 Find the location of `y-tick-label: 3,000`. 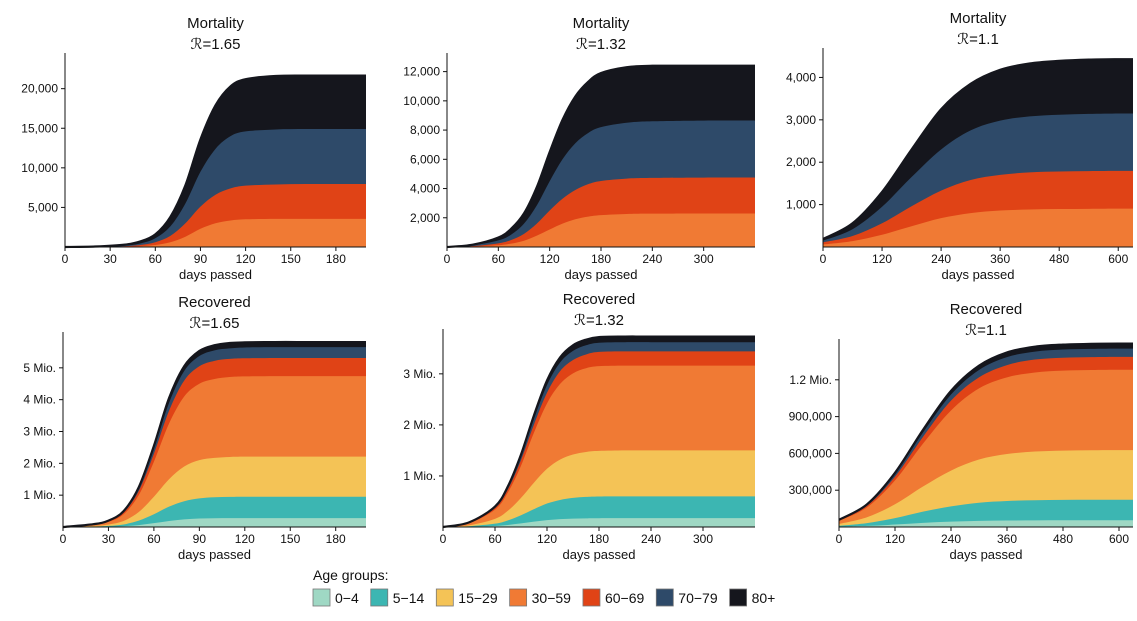

y-tick-label: 3,000 is located at coordinates (801, 120).